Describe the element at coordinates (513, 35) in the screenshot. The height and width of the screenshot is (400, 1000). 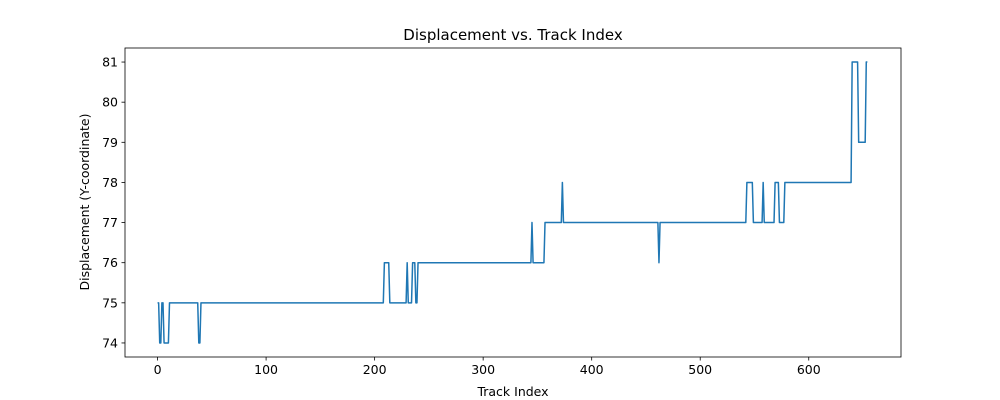
I see `chart-title: Displacement vs. Track Index` at that location.